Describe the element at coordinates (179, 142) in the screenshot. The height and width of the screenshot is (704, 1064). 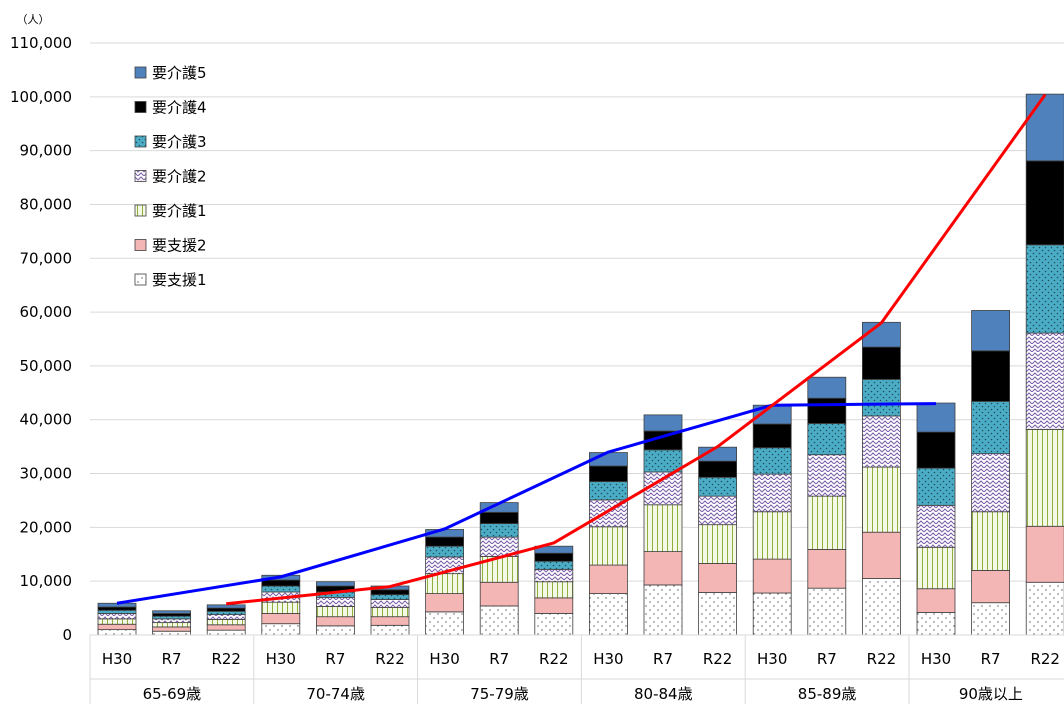
I see `legend-label: 要介護3` at that location.